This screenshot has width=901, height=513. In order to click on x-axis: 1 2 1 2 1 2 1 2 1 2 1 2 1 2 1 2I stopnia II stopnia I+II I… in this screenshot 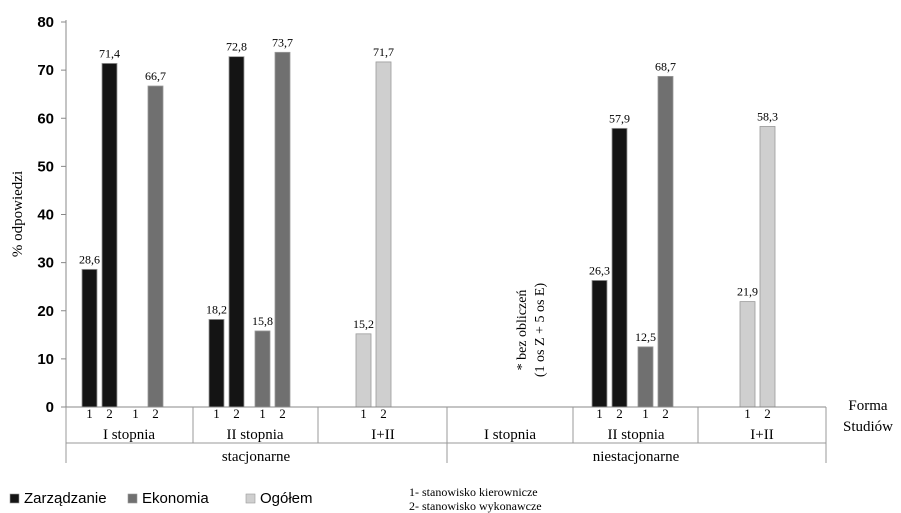, I will do `click(446, 435)`.